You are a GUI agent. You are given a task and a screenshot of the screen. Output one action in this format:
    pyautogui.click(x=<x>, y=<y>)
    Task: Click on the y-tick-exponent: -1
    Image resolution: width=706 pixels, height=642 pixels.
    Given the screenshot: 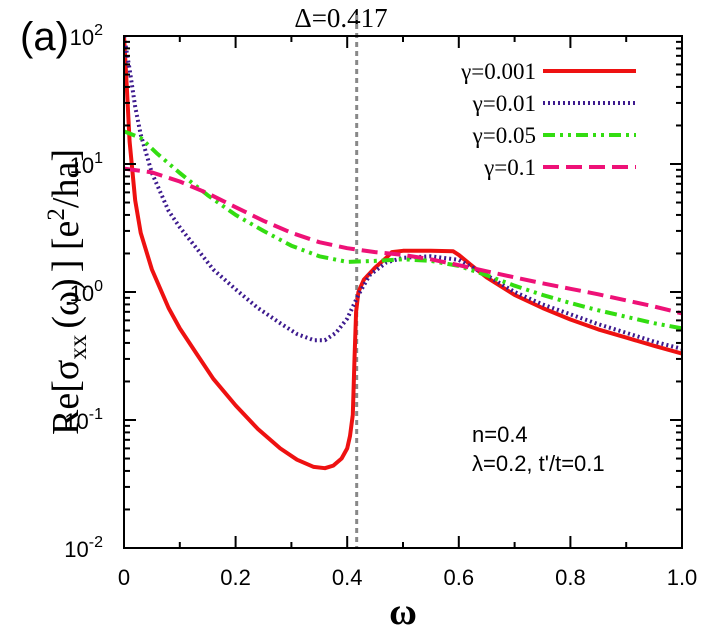 What is the action you would take?
    pyautogui.click(x=96, y=414)
    